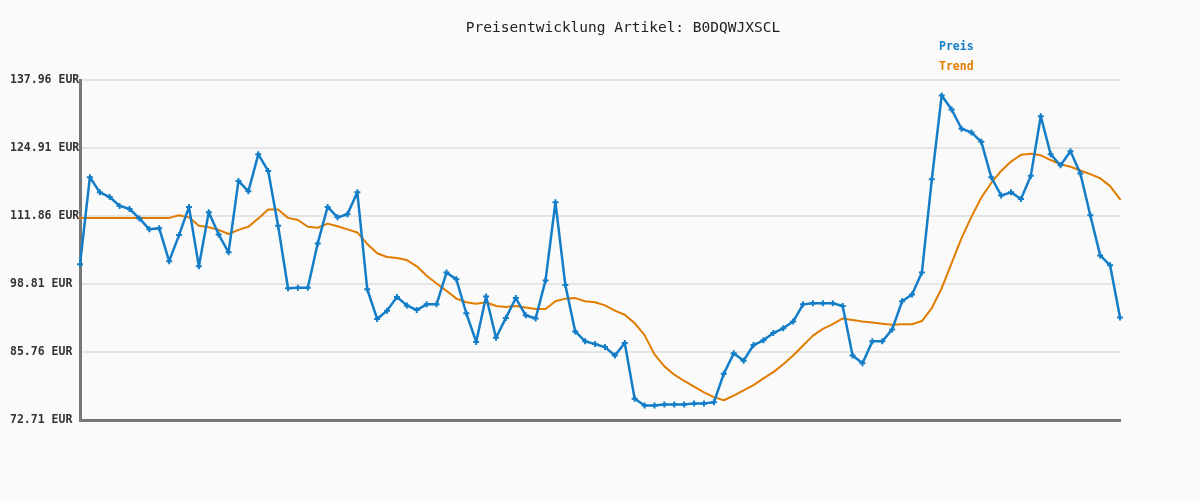  I want to click on text: Trend, so click(956, 65).